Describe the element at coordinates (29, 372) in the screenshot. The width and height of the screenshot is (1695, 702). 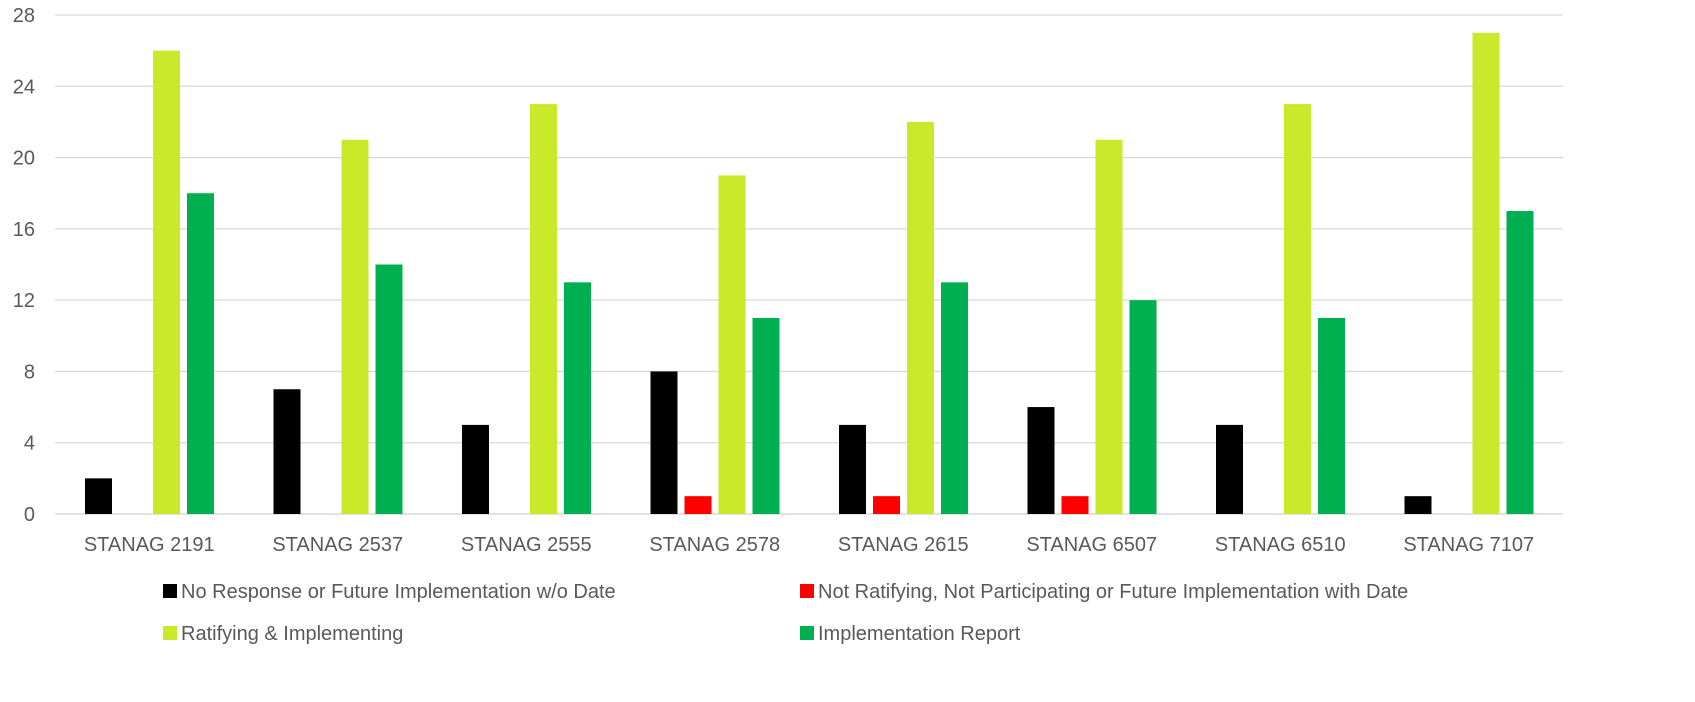
I see `y-tick-label: 8` at that location.